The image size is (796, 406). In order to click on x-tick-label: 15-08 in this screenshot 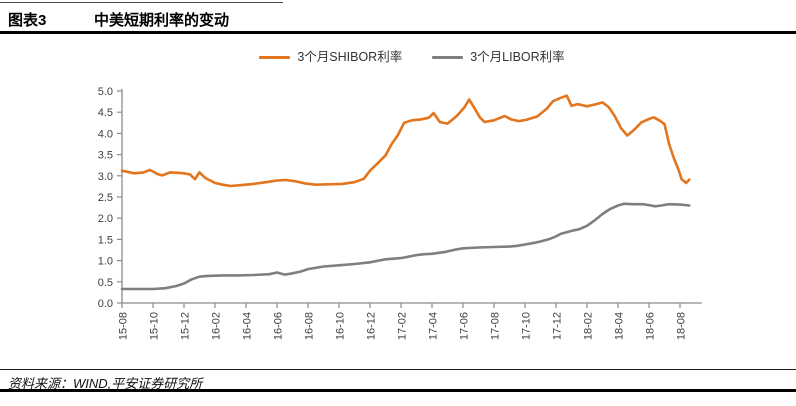, I will do `click(124, 326)`.